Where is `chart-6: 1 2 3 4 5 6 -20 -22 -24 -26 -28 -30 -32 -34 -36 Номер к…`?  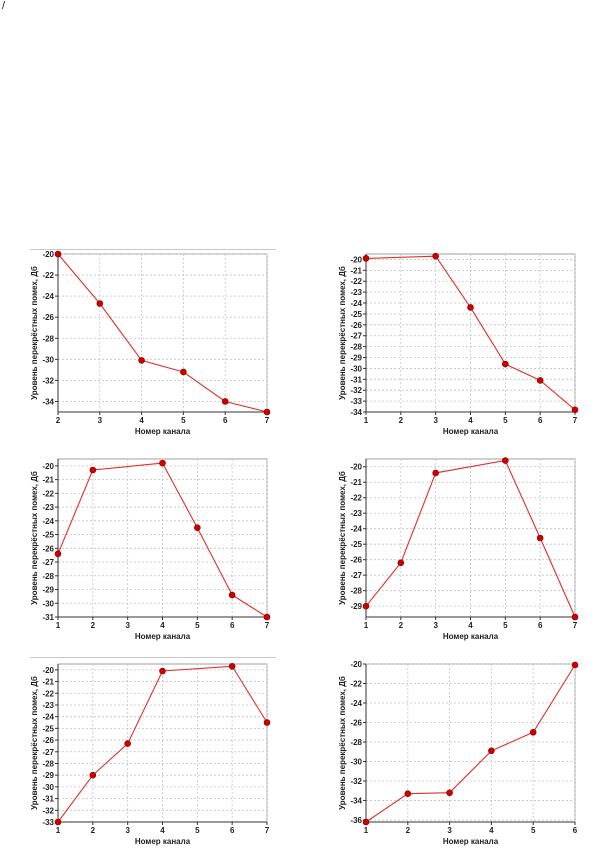 chart-6: 1 2 3 4 5 6 -20 -22 -24 -26 -28 -30 -32 -34 -36 Номер к… is located at coordinates (458, 755).